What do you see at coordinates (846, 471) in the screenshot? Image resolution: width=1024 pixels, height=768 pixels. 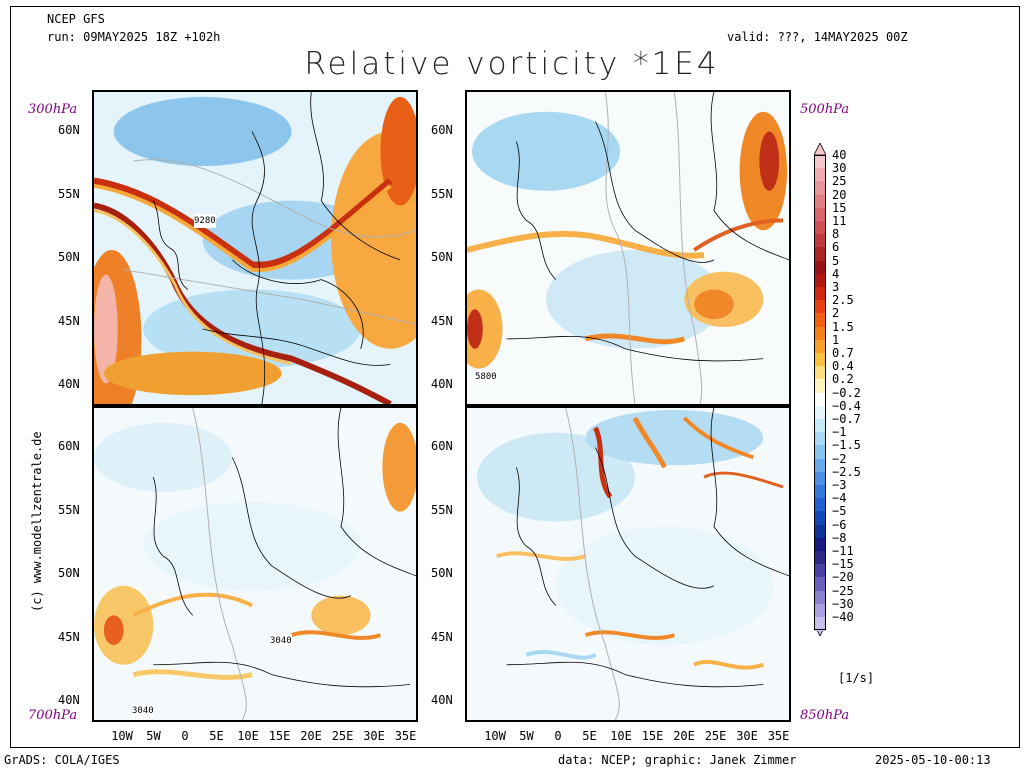 I see `colorbar-label: −2.5` at bounding box center [846, 471].